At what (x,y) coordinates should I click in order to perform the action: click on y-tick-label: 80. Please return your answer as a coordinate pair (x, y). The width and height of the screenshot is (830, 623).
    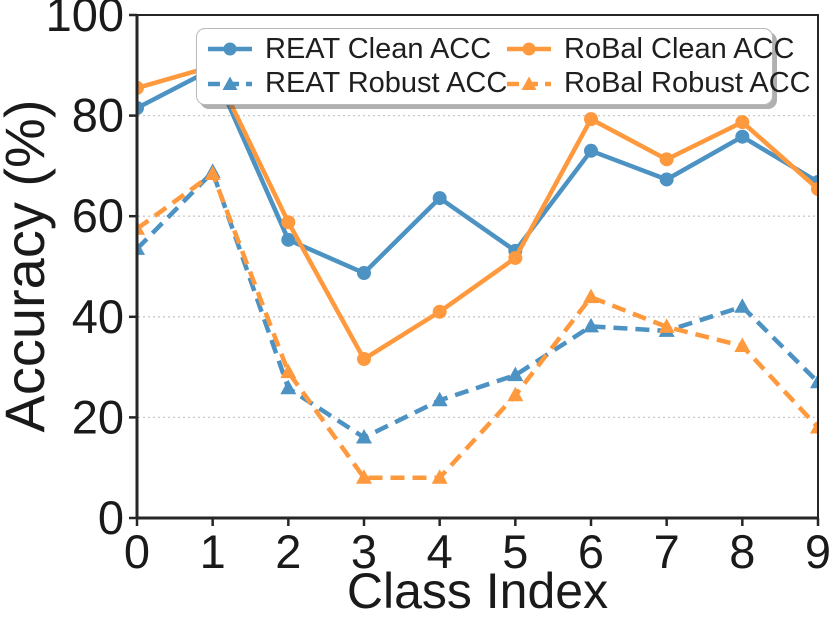
    Looking at the image, I should click on (98, 115).